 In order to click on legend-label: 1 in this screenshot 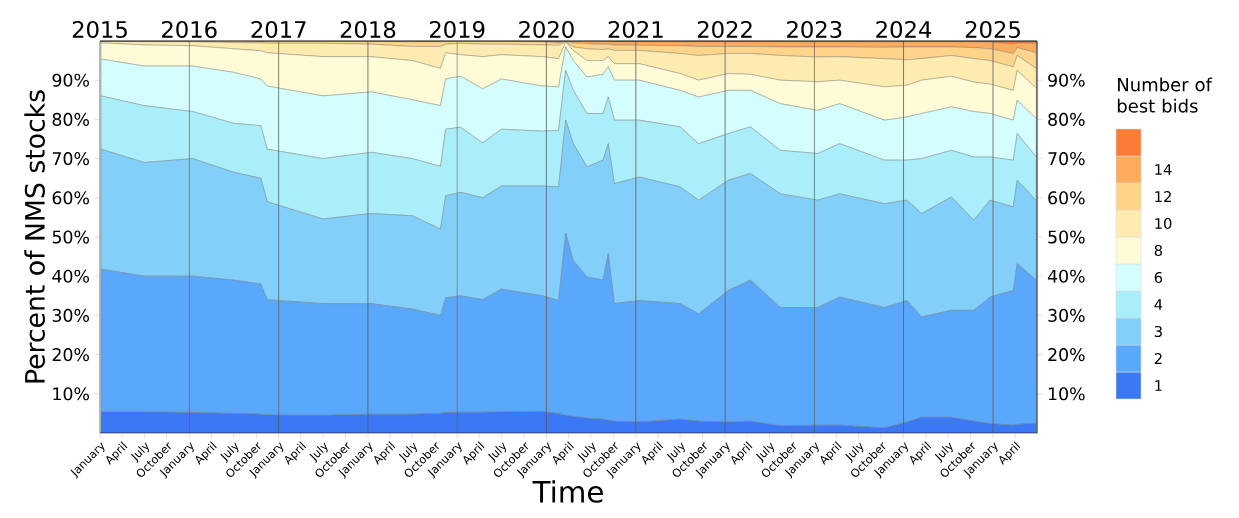, I will do `click(1158, 385)`.